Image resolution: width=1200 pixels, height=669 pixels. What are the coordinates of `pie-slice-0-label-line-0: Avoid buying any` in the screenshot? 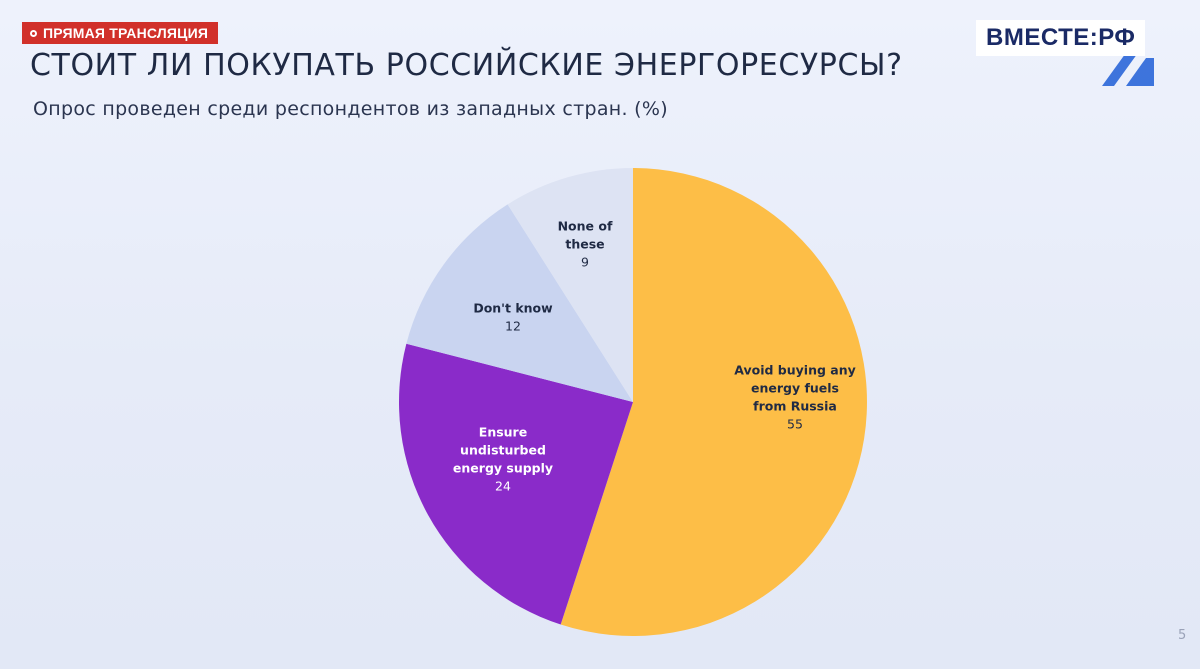 It's located at (795, 370).